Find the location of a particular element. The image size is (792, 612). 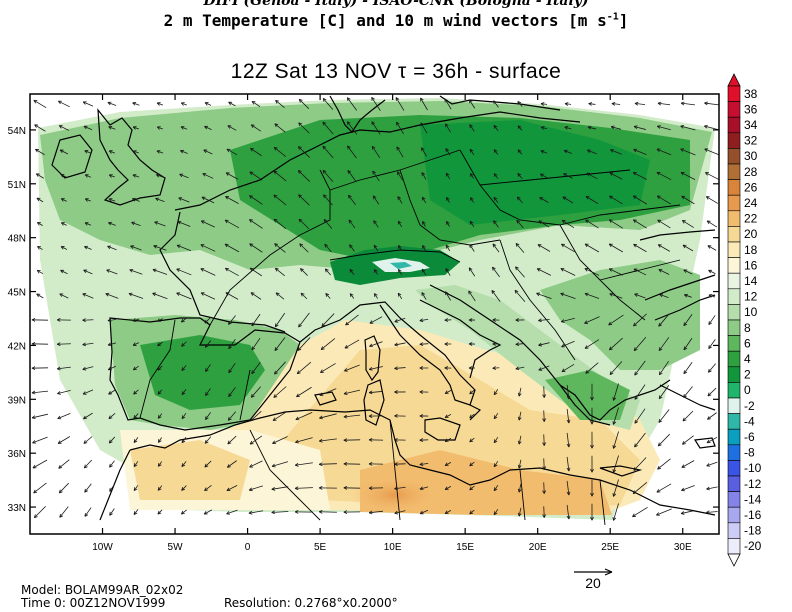

colorbar-label: -10 is located at coordinates (753, 468).